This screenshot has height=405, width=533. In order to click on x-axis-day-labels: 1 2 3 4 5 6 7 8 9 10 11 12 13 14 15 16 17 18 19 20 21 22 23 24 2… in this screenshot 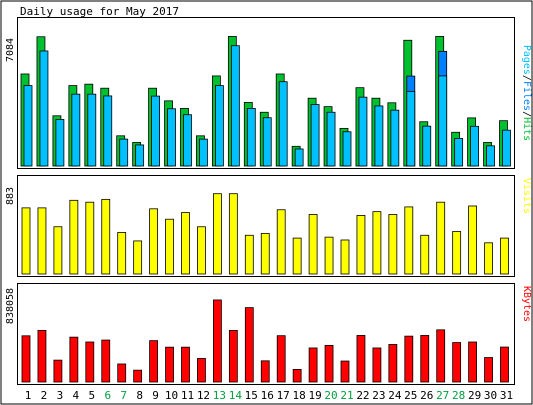, I will do `click(269, 395)`.